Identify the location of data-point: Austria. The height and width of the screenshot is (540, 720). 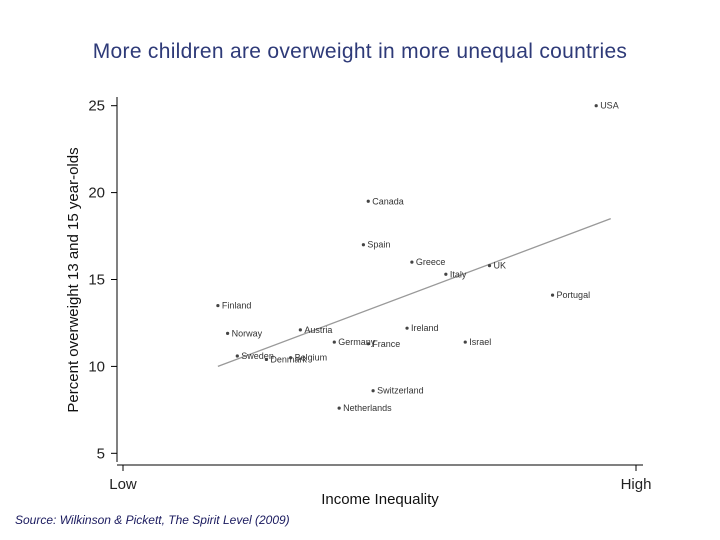
(315, 330).